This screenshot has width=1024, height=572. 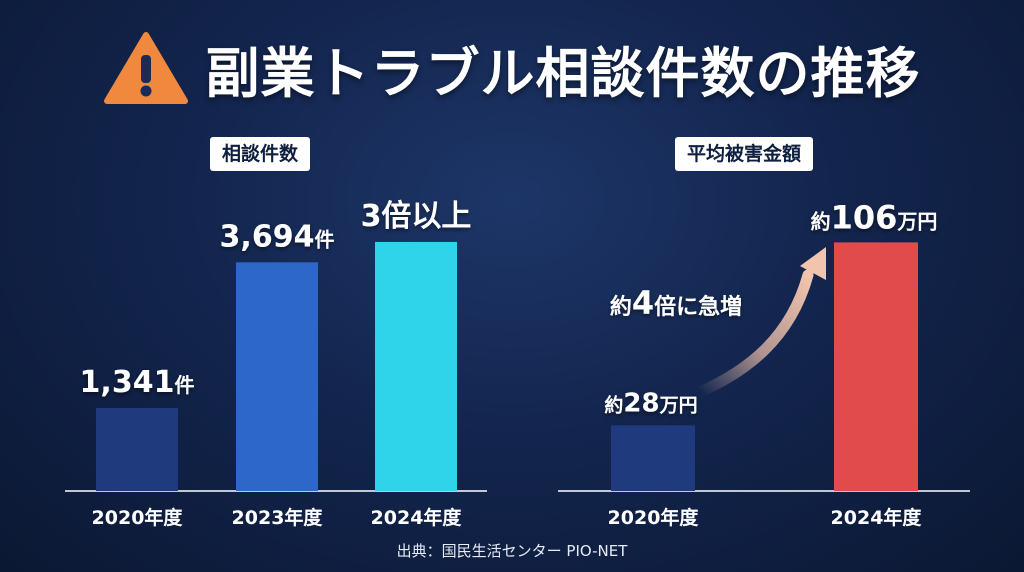 What do you see at coordinates (277, 236) in the screenshot?
I see `left-data-label-1: 3,694件` at bounding box center [277, 236].